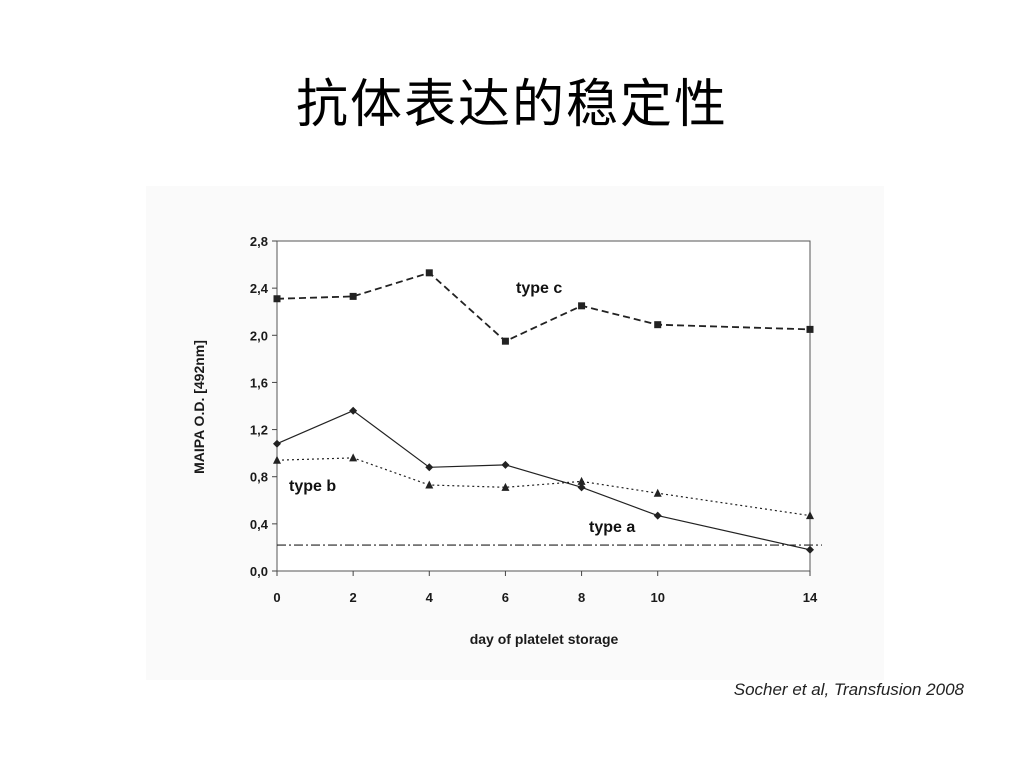  What do you see at coordinates (259, 382) in the screenshot?
I see `y-tick-label: 1,6` at bounding box center [259, 382].